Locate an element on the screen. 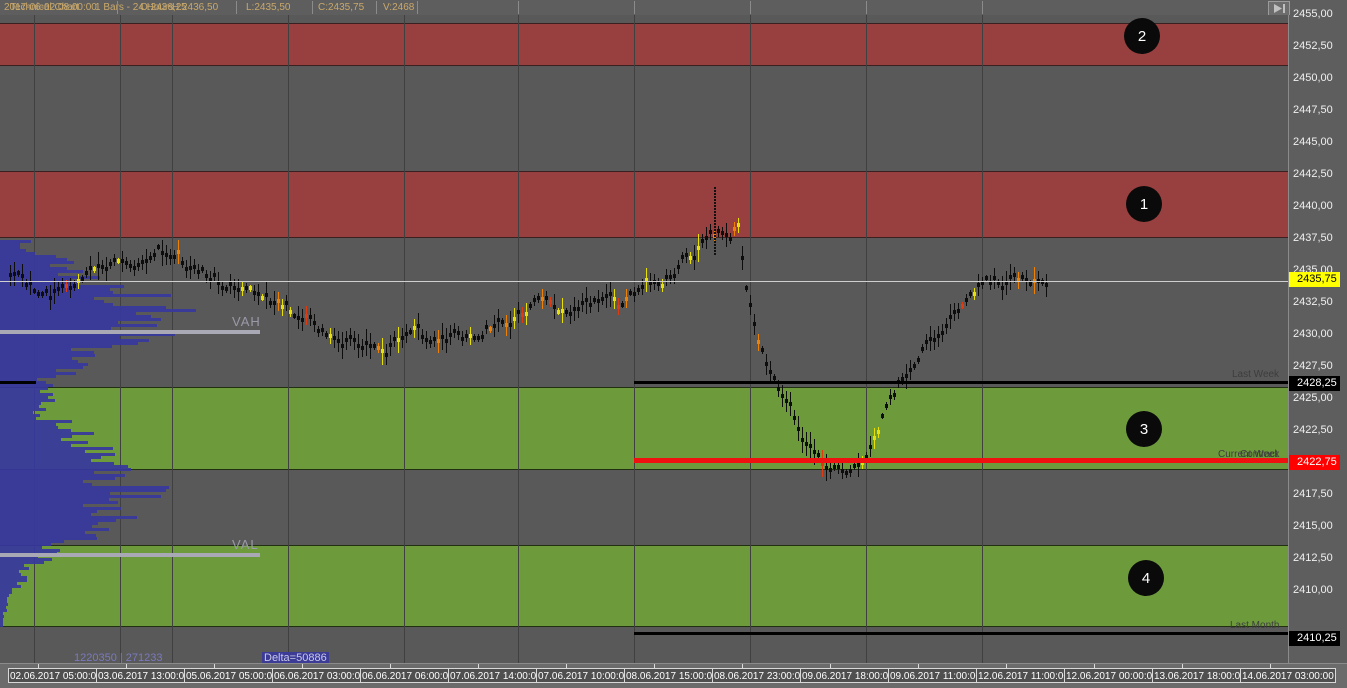 The image size is (1347, 688). last-month-line is located at coordinates (961, 633).